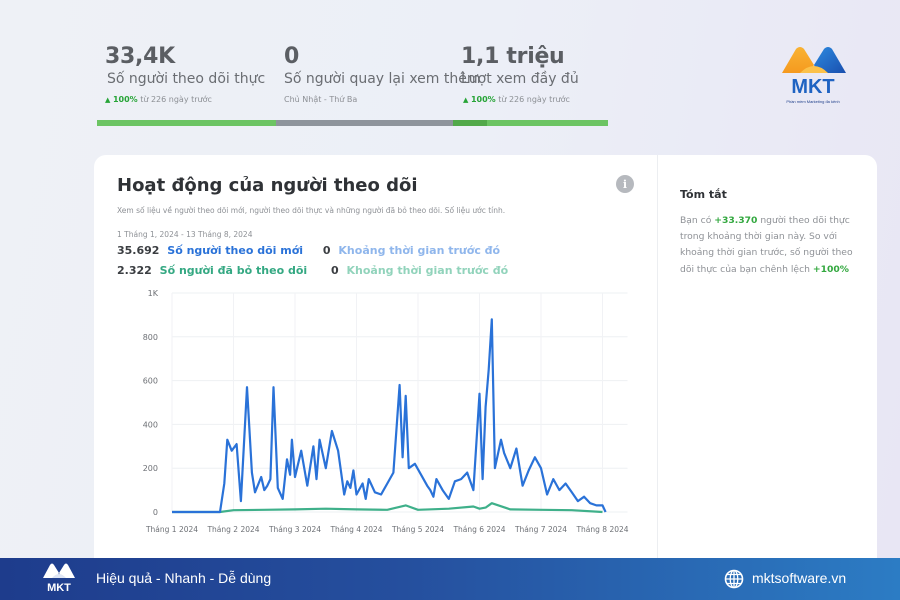 The image size is (900, 600). I want to click on footer-mkt-logo: MKT, so click(59, 578).